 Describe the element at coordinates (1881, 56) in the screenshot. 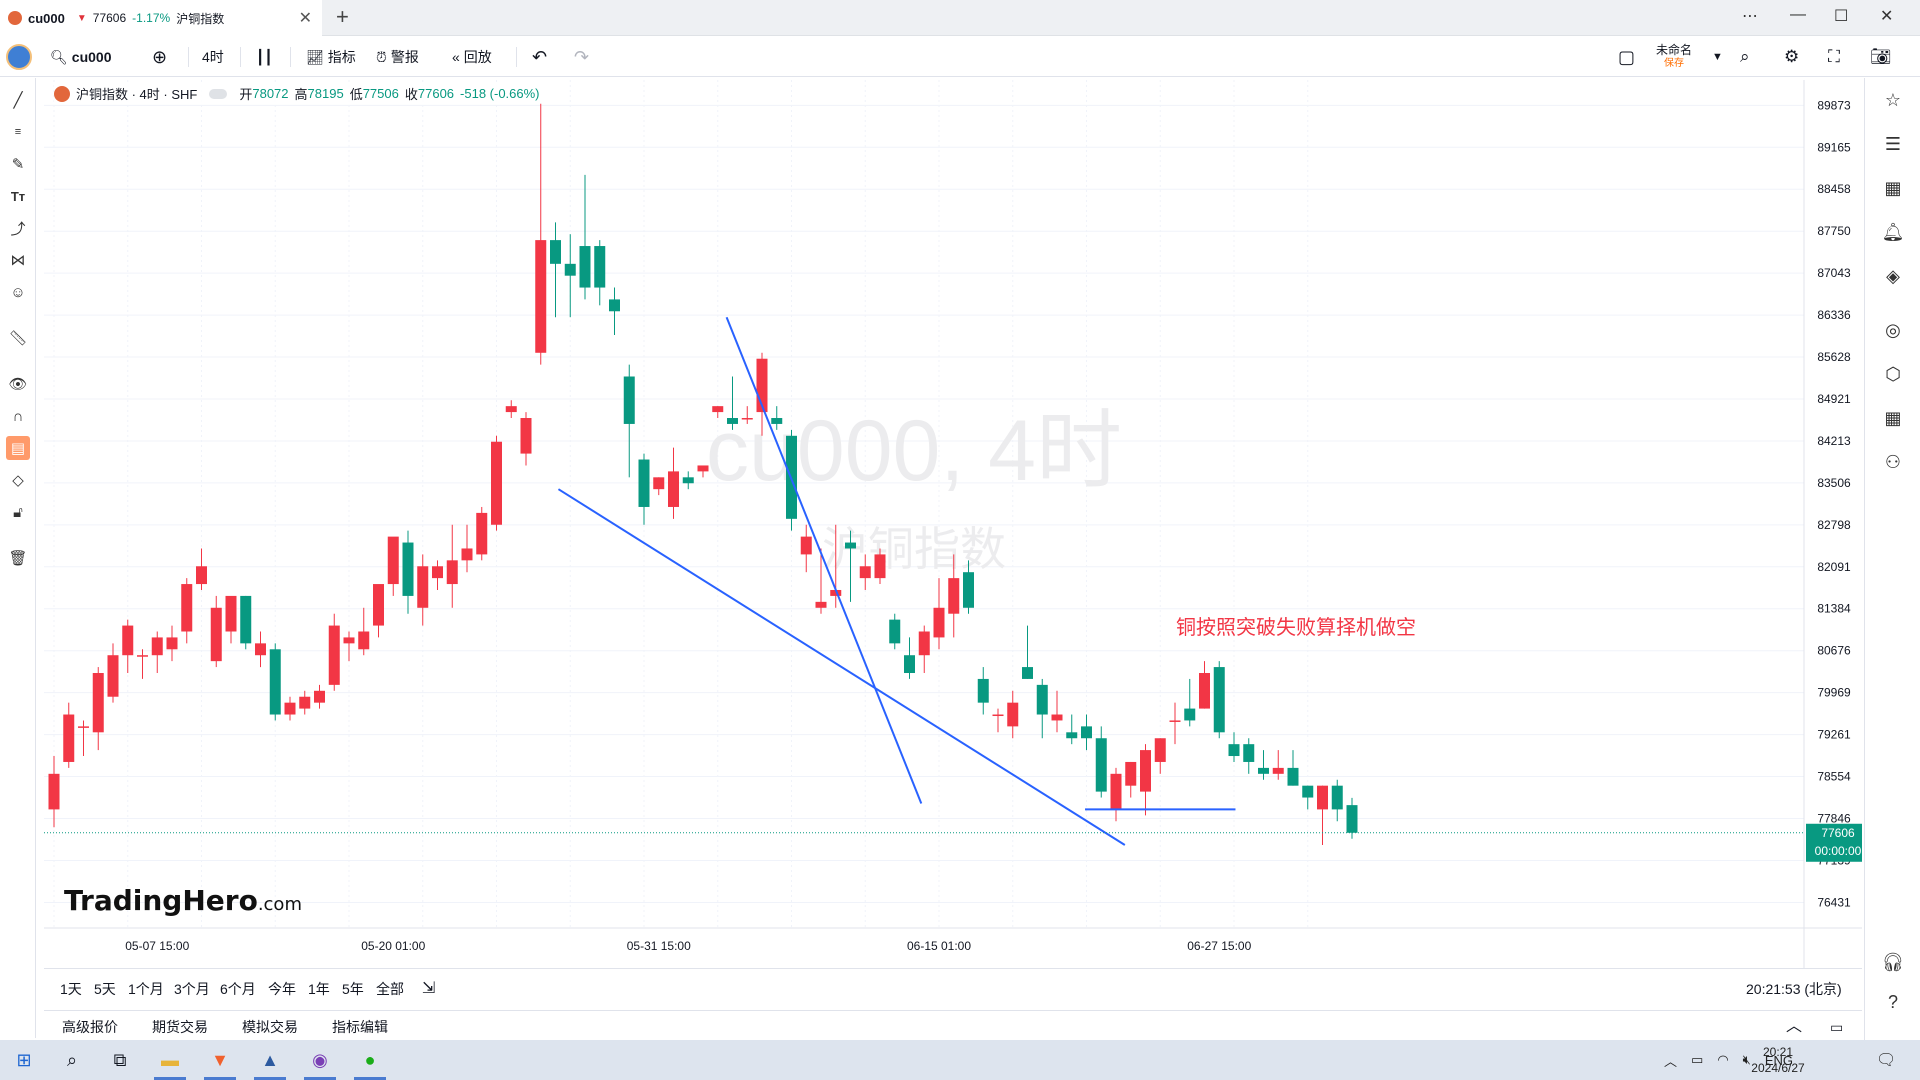

I see `camera-icon: 📷︎` at that location.